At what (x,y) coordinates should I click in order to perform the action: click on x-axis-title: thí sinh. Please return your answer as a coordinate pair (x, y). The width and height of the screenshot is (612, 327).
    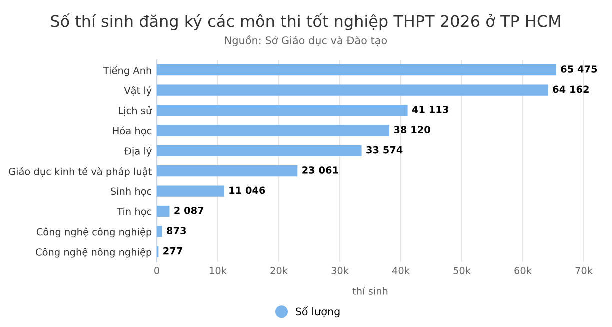
    Looking at the image, I should click on (370, 290).